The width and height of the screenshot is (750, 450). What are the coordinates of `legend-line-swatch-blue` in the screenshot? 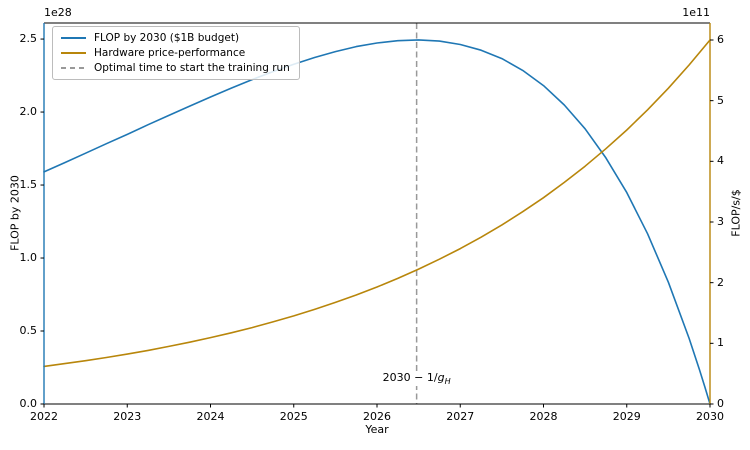 It's located at (73, 38).